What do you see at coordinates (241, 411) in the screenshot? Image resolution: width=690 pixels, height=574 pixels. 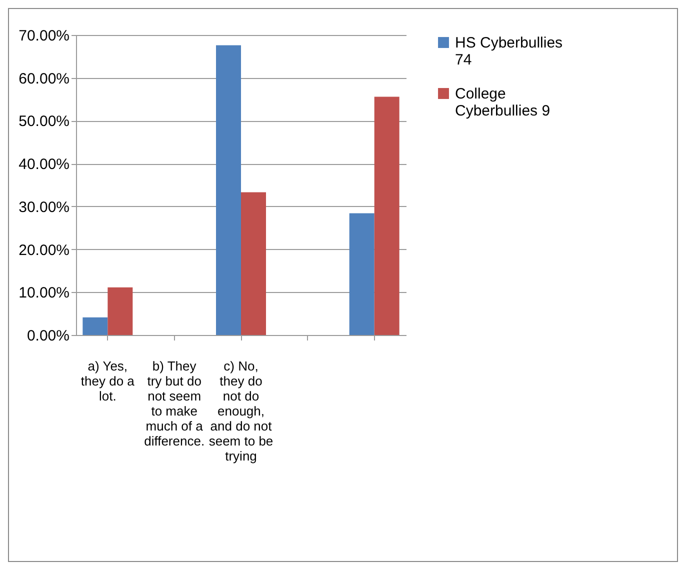 I see `x-tick-label: c) No, they do not do enough, and do not seem to be trying` at bounding box center [241, 411].